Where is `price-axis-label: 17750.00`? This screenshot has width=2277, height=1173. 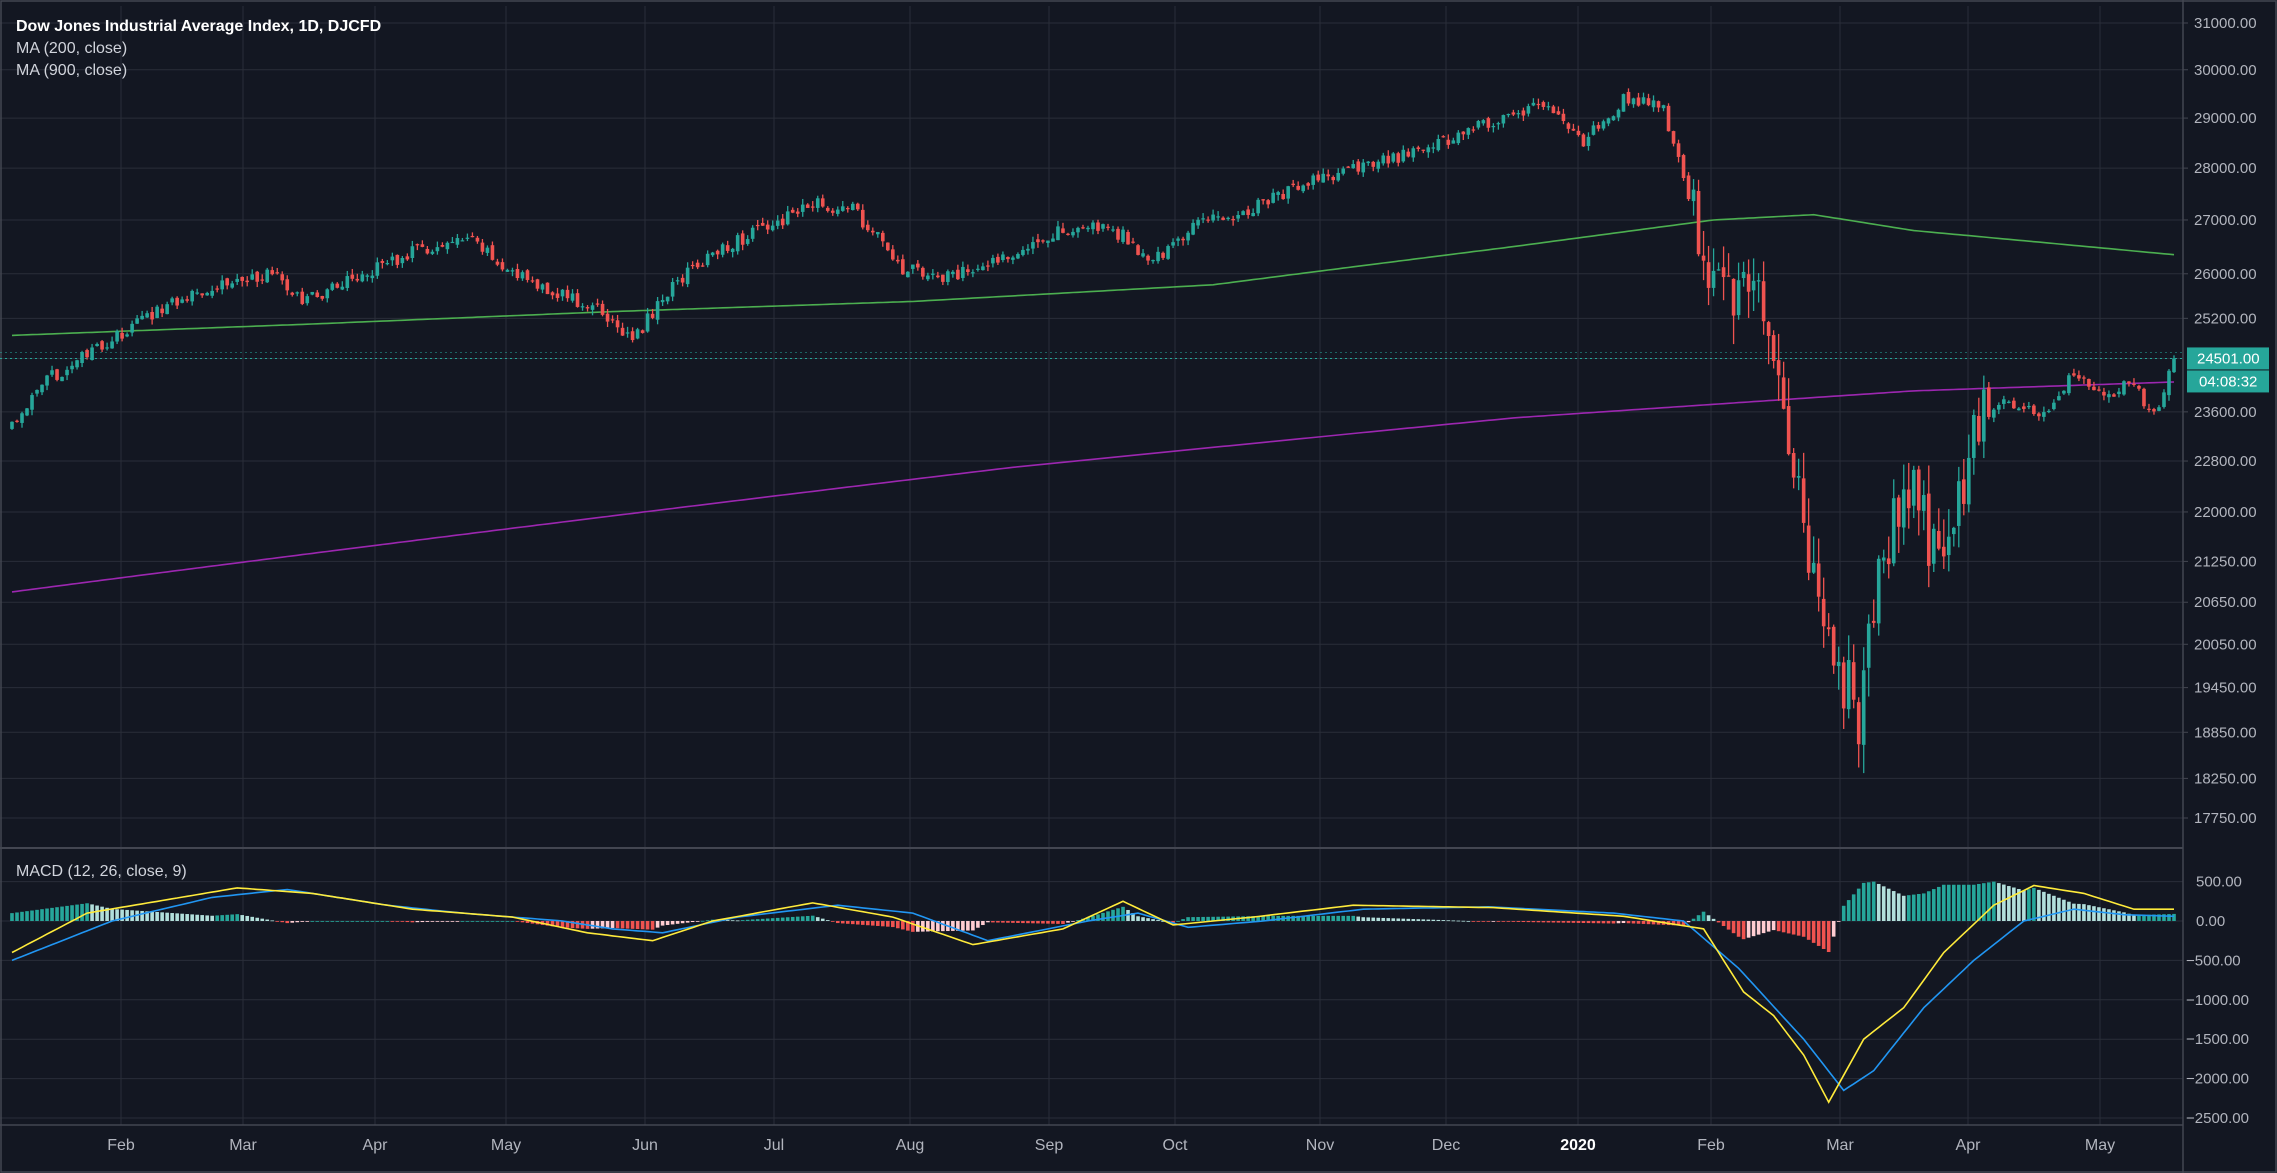
price-axis-label: 17750.00 is located at coordinates (2225, 818).